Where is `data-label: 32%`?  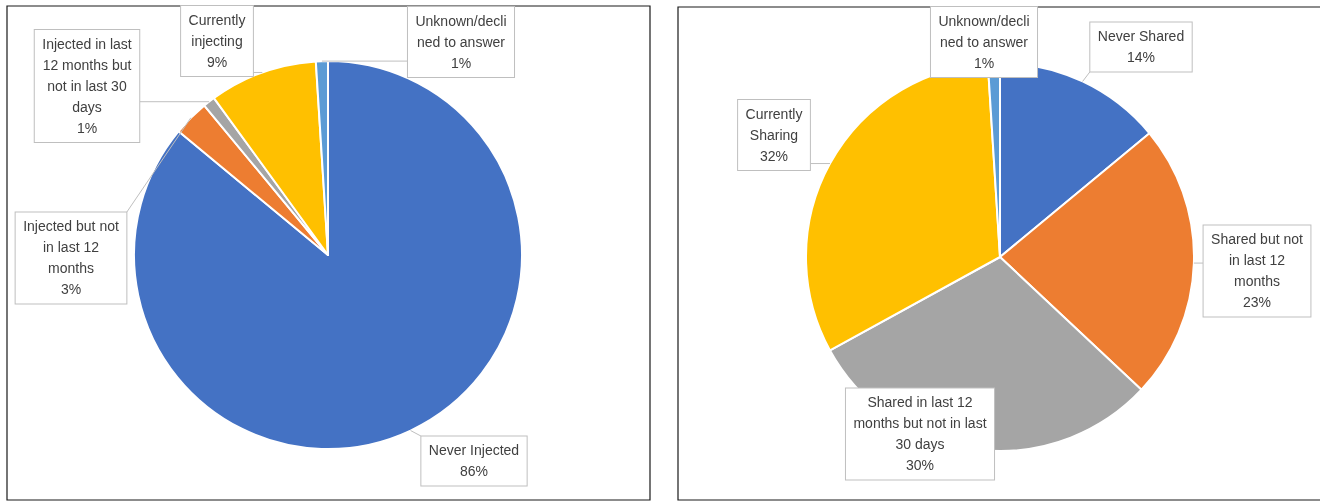 data-label: 32% is located at coordinates (774, 155).